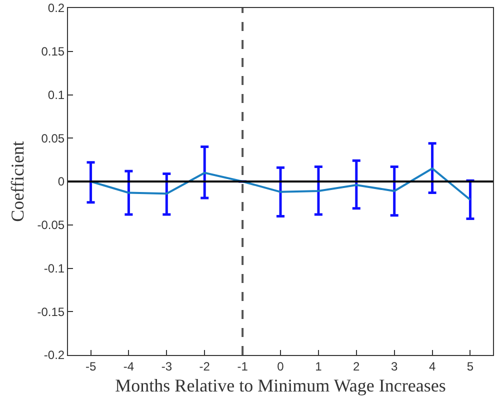 The height and width of the screenshot is (407, 501). Describe the element at coordinates (128, 366) in the screenshot. I see `x-tick-label: -4` at that location.